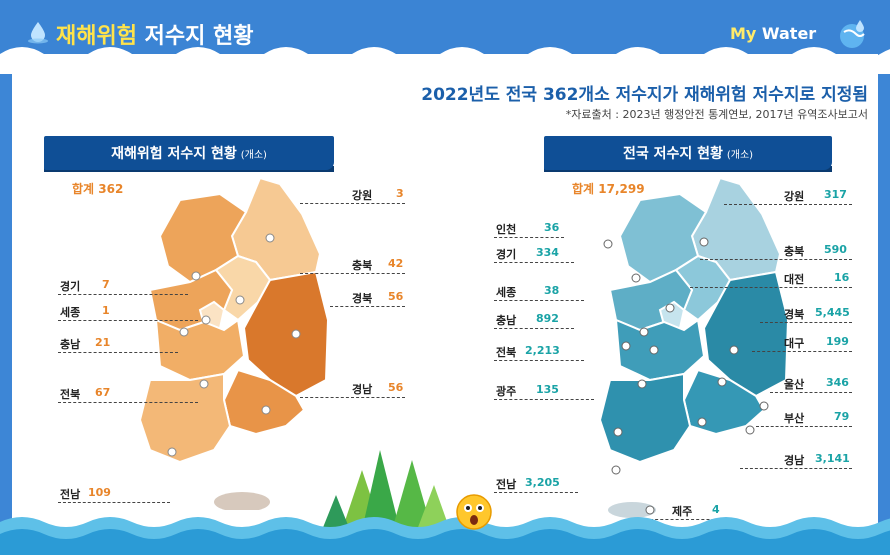 This screenshot has height=555, width=890. What do you see at coordinates (842, 277) in the screenshot?
I see `right-value-daejeon: 16` at bounding box center [842, 277].